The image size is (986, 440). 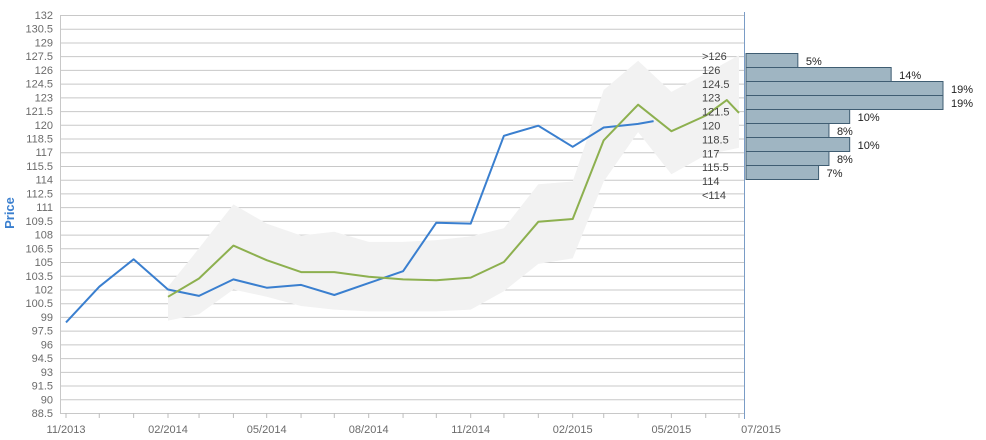 I want to click on histogram-bin-label: 123, so click(x=711, y=99).